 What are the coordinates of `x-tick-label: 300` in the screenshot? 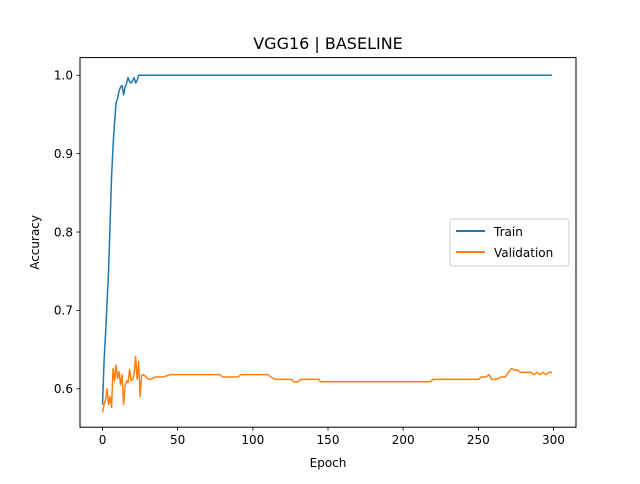 It's located at (553, 440).